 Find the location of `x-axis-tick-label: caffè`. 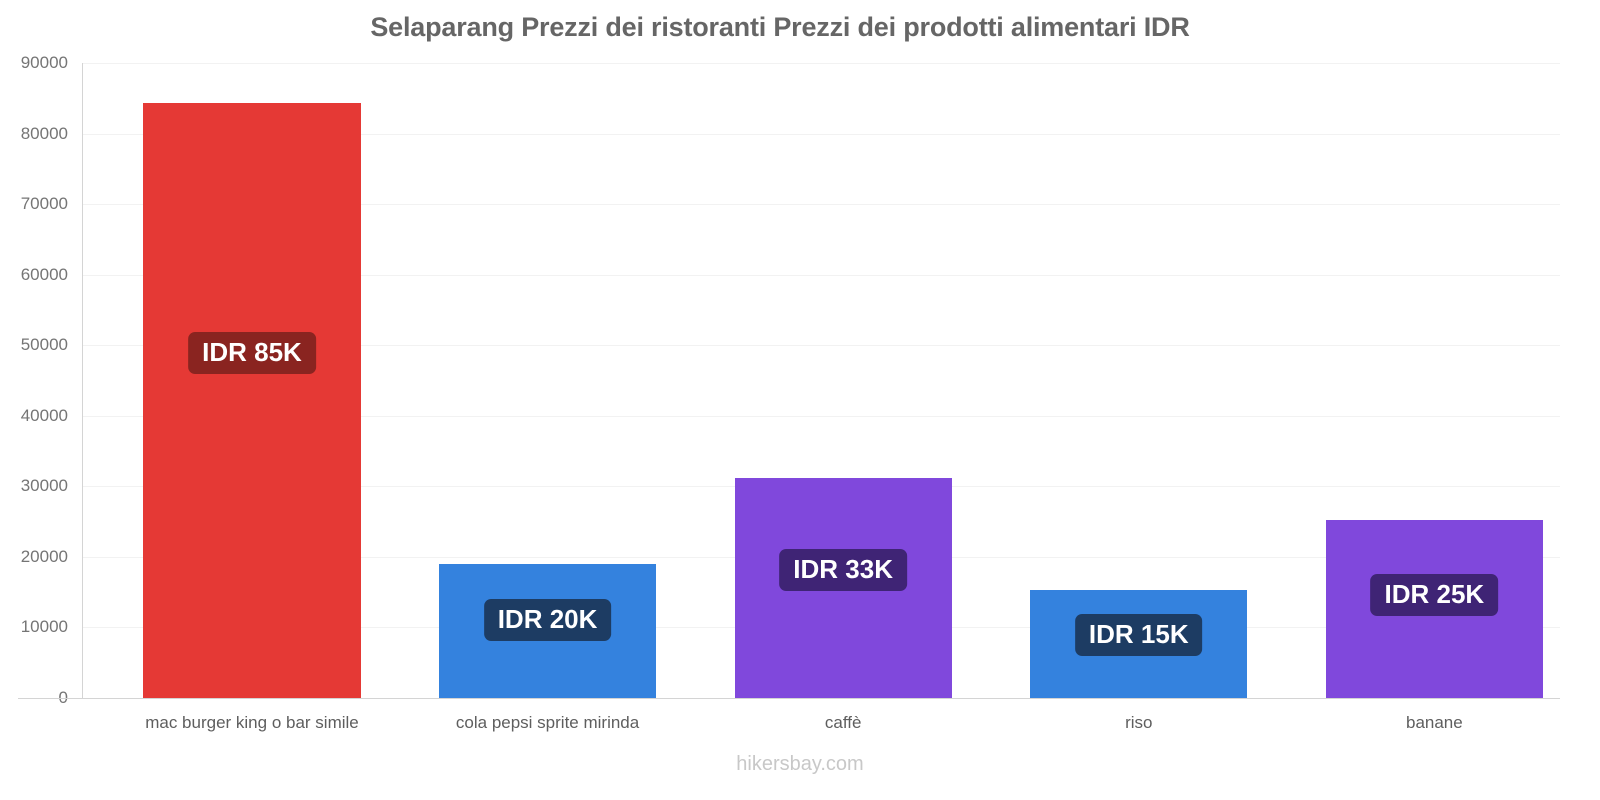

x-axis-tick-label: caffè is located at coordinates (843, 722).